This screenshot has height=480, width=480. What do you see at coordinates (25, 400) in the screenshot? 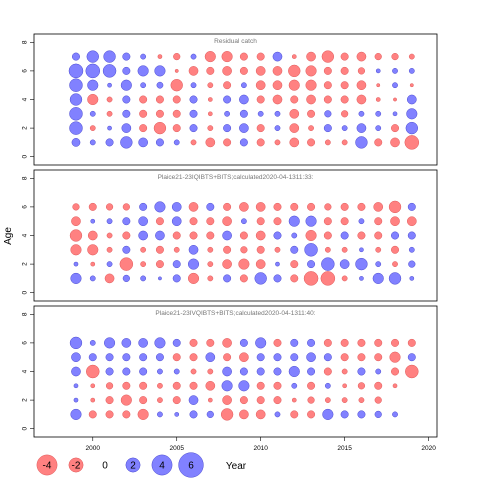
I see `y-tick-label: 2` at bounding box center [25, 400].